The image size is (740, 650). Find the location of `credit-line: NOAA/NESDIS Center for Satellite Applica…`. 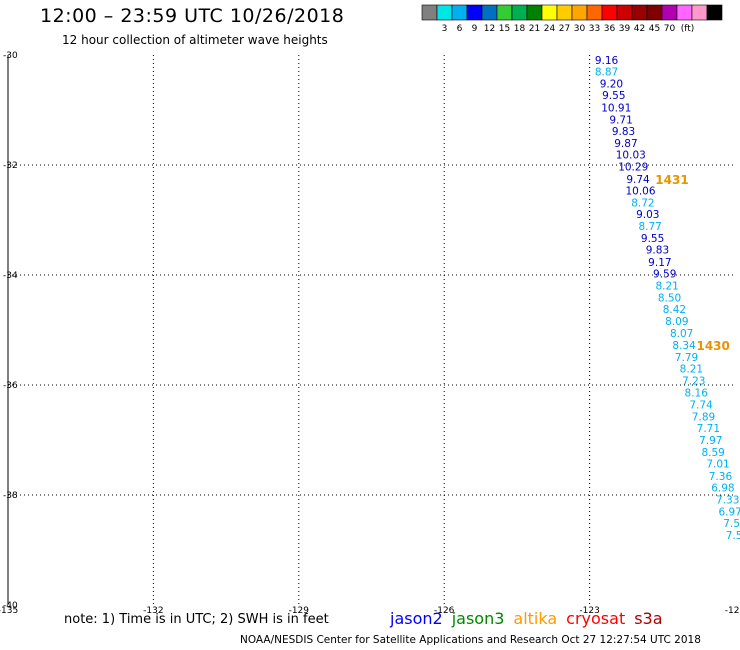

credit-line: NOAA/NESDIS Center for Satellite Applica… is located at coordinates (470, 640).